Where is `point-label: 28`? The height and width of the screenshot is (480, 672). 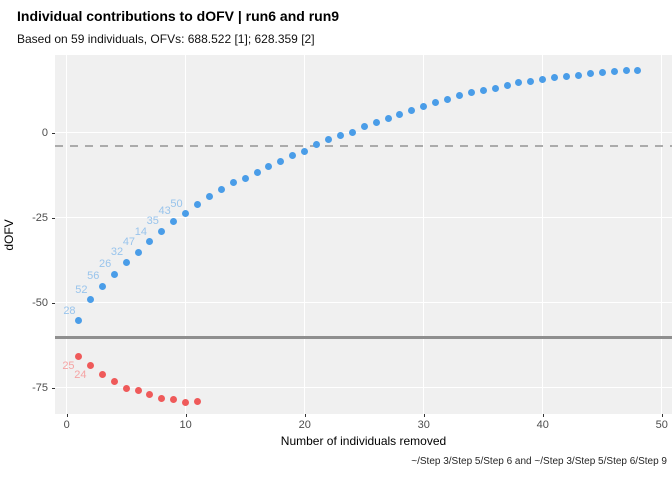 point-label: 28 is located at coordinates (69, 310).